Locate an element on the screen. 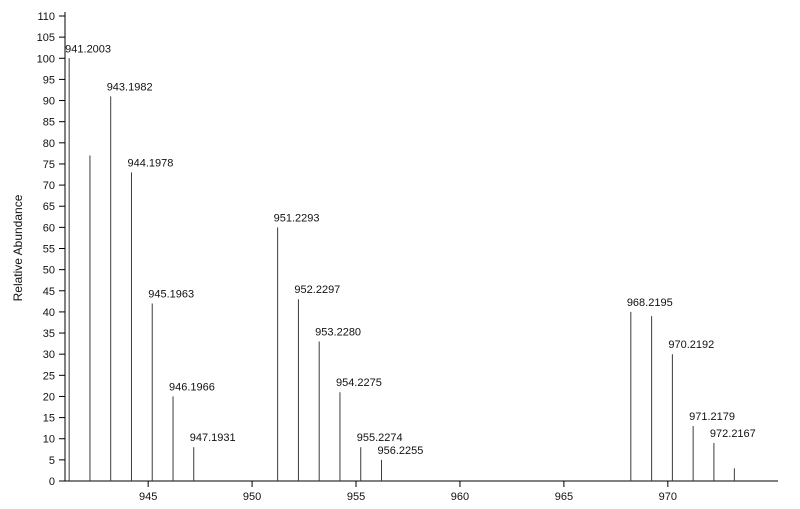 The image size is (800, 509). x-tick-label: 955 is located at coordinates (356, 497).